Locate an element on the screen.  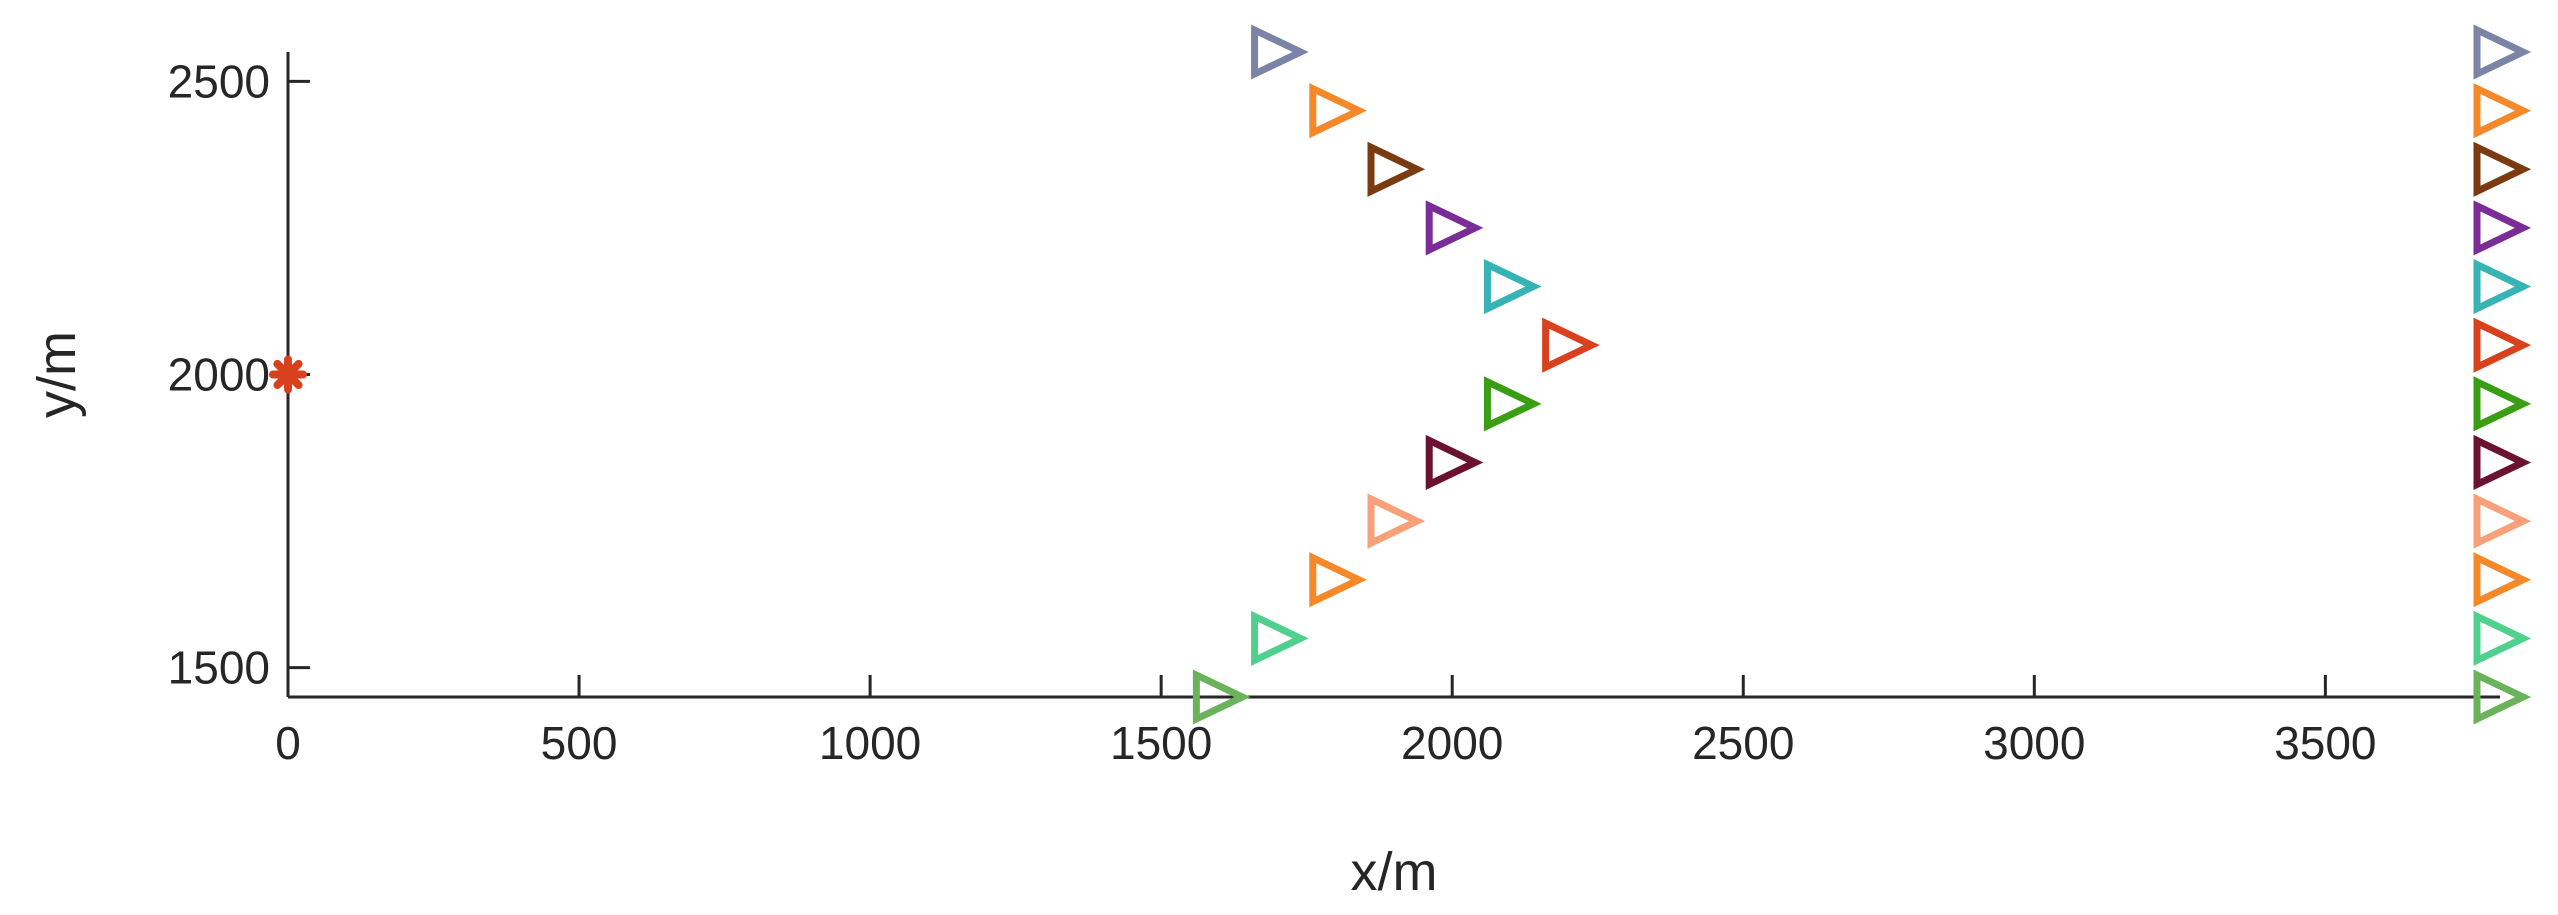
x-tick-label: 1500 is located at coordinates (1161, 743).